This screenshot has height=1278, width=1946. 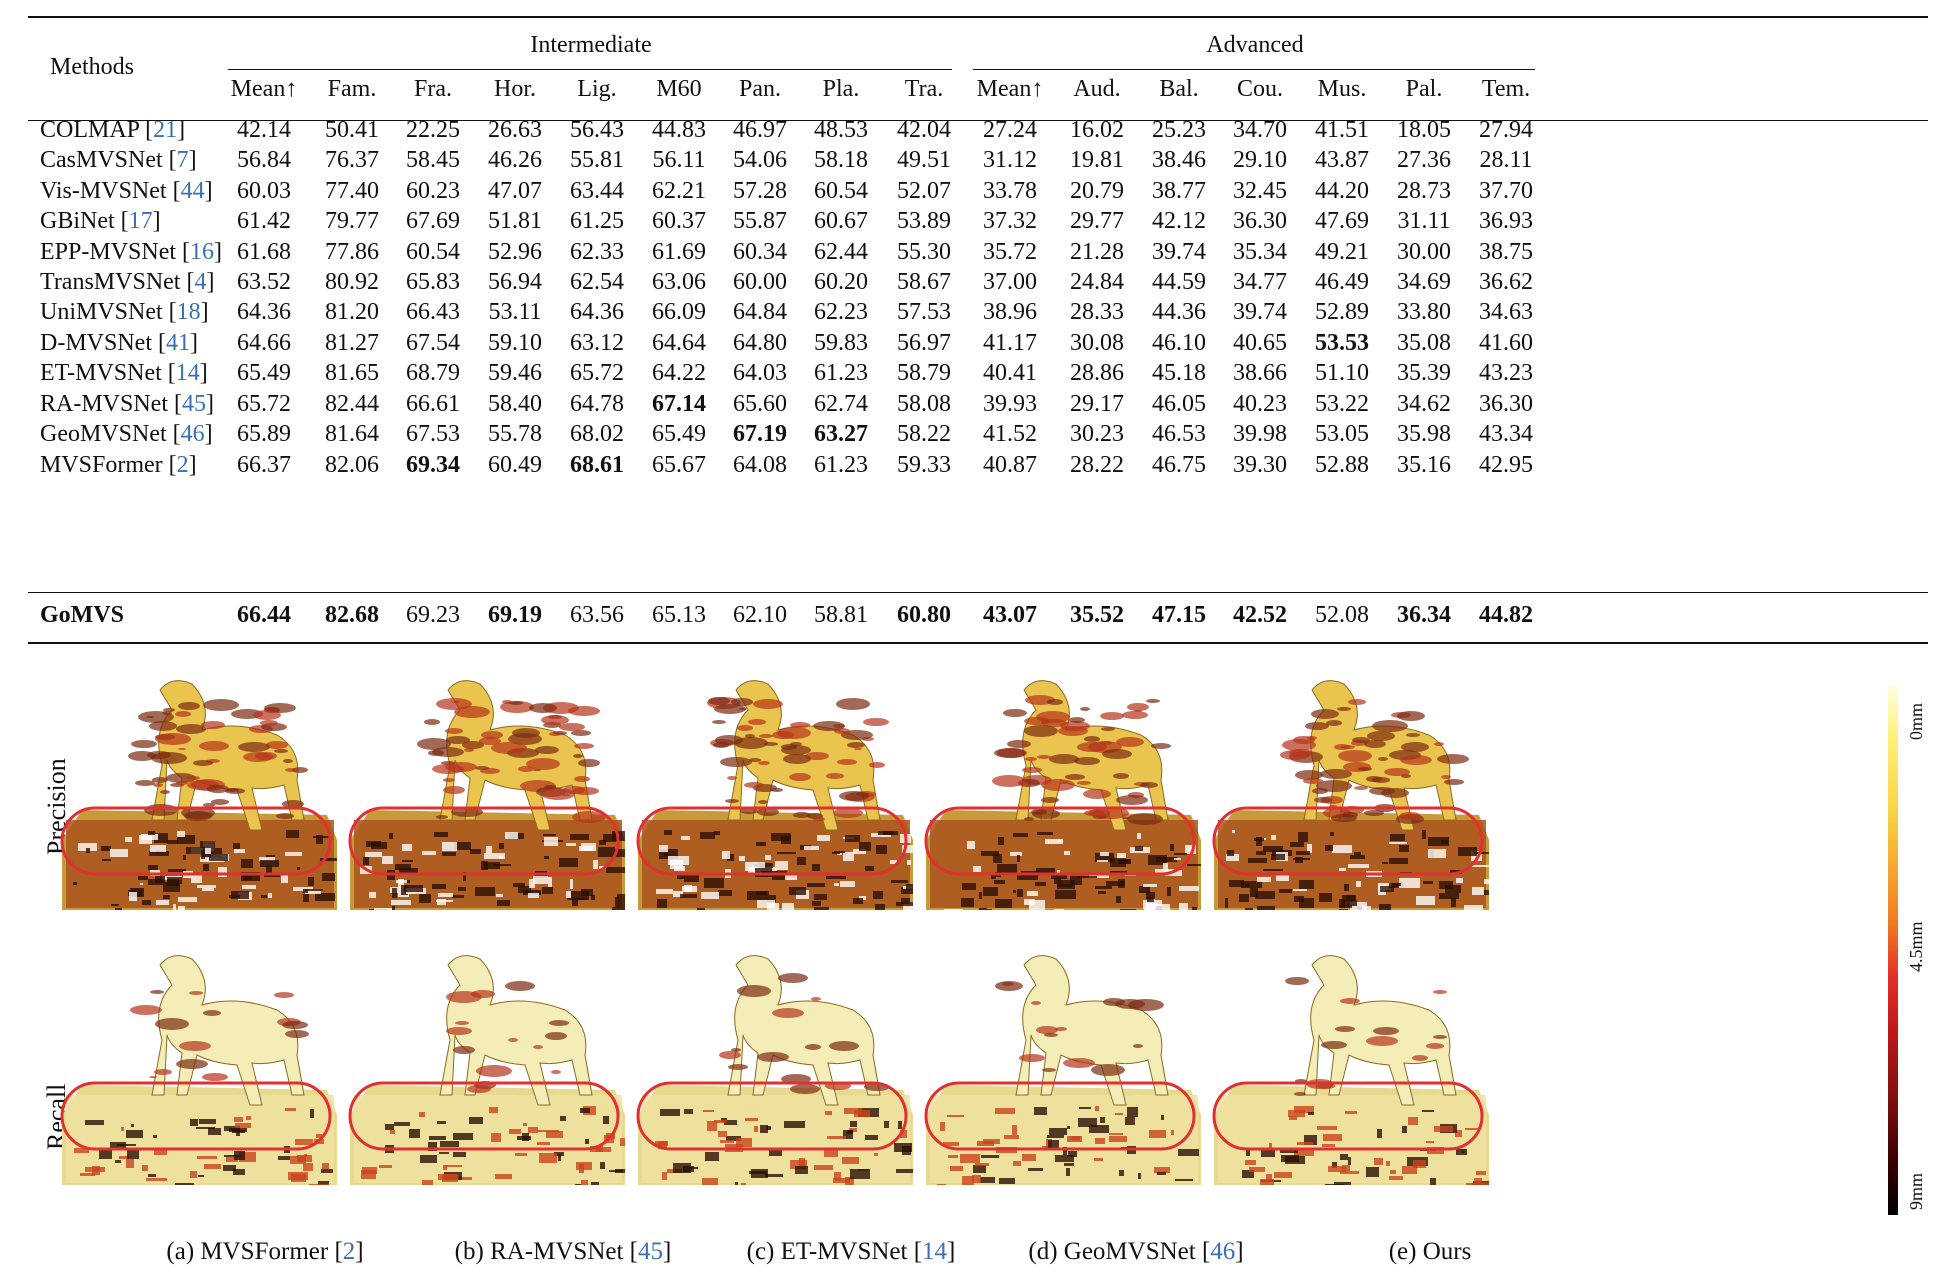 I want to click on table-cell: 47.07, so click(x=515, y=191).